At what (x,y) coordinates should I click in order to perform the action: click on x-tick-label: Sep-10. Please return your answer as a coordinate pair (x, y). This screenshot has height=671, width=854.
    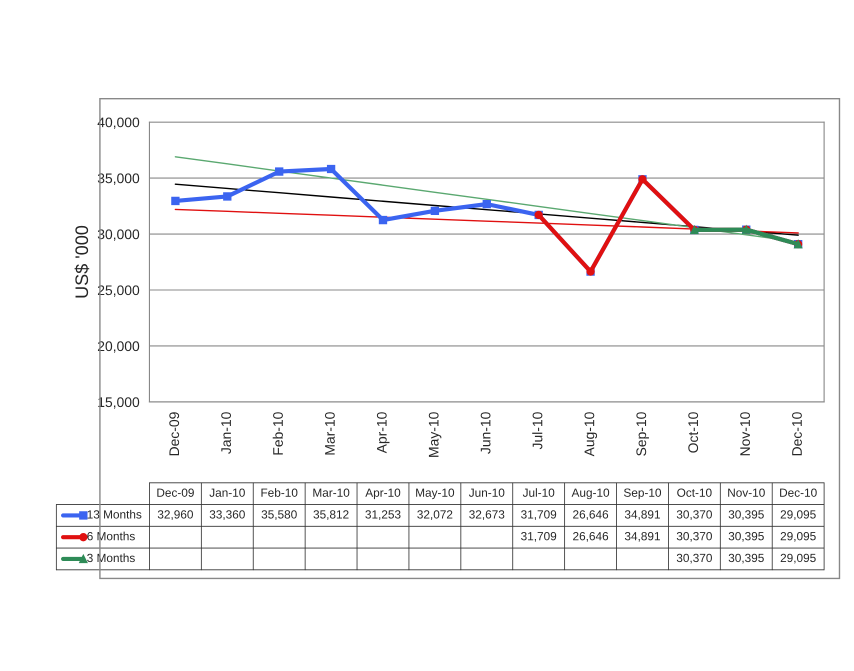
    Looking at the image, I should click on (642, 434).